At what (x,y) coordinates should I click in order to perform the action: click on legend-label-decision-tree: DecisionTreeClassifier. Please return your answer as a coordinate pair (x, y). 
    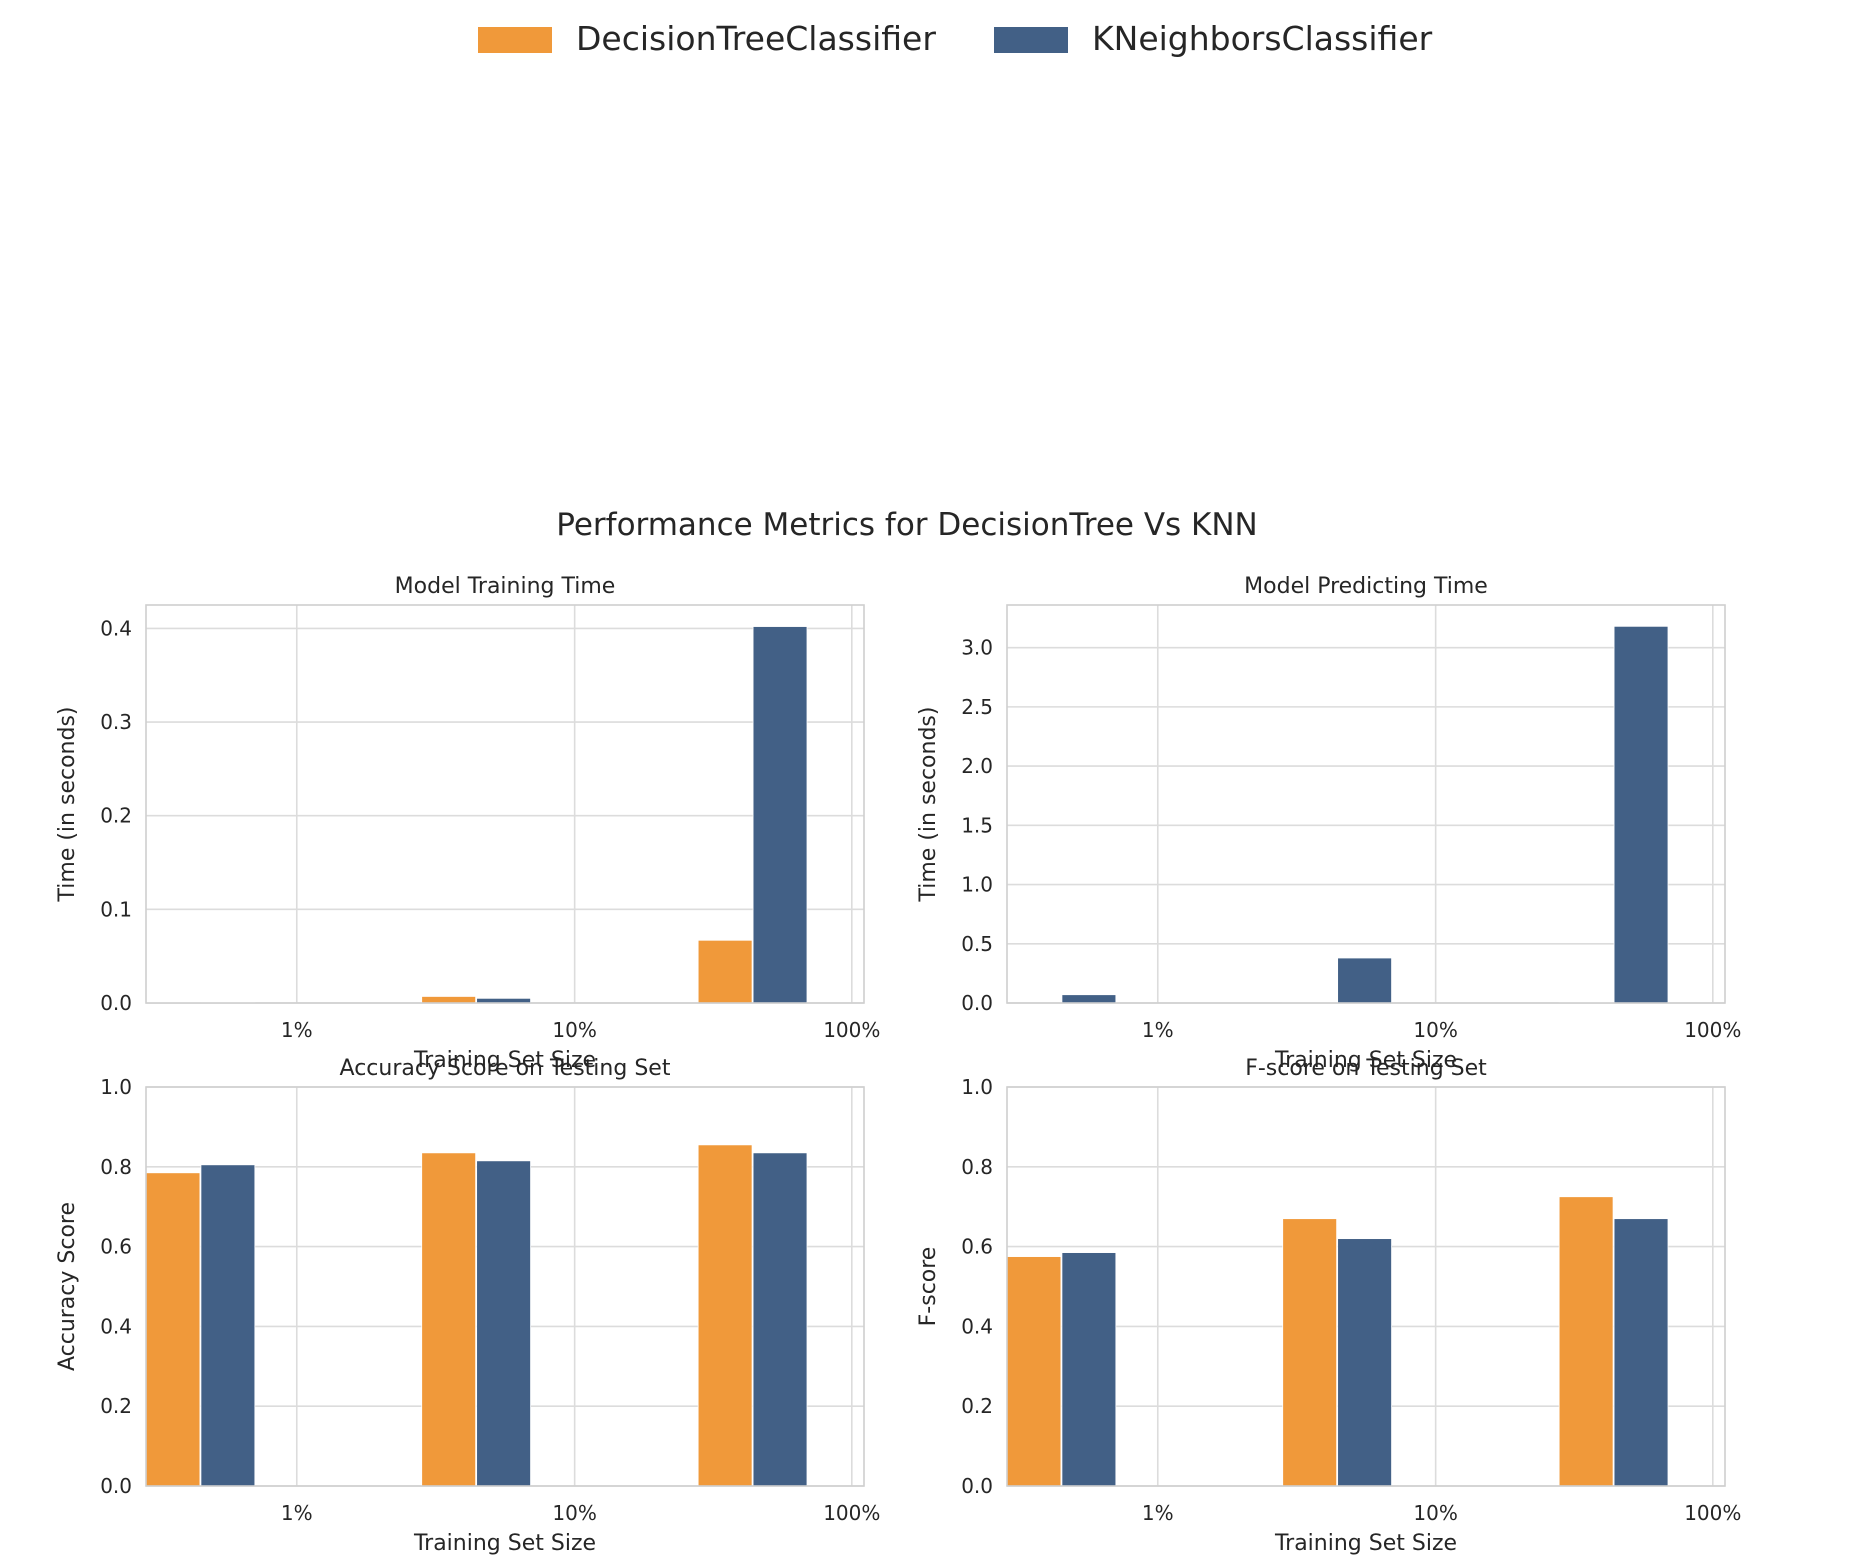
    Looking at the image, I should click on (756, 38).